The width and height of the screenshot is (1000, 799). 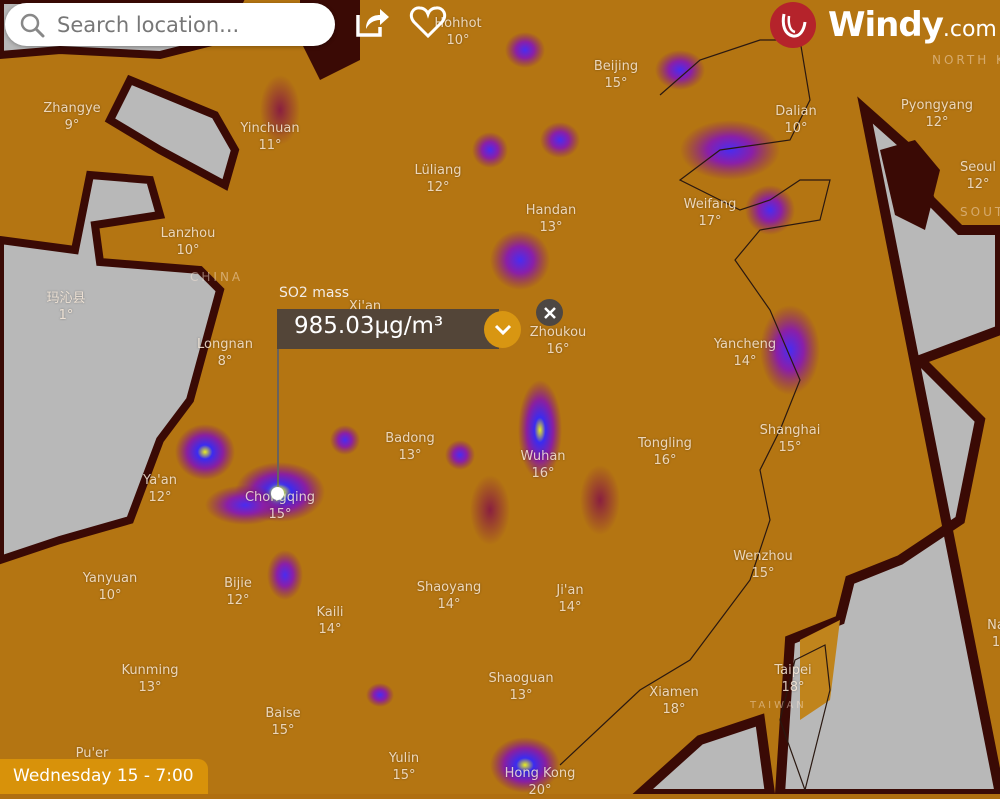 What do you see at coordinates (65, 307) in the screenshot?
I see `city-label: 玛沁县 1°` at bounding box center [65, 307].